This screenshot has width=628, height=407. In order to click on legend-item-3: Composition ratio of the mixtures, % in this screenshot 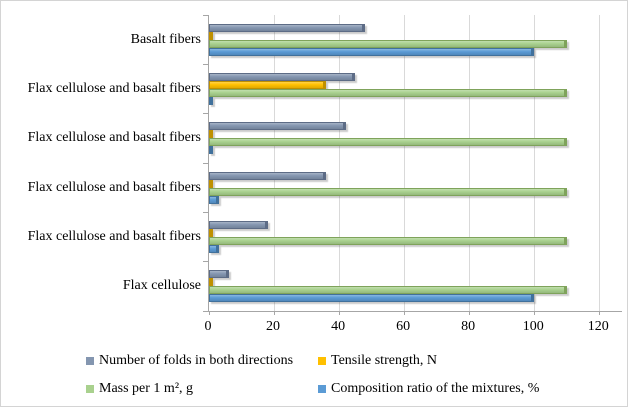, I will do `click(428, 389)`.